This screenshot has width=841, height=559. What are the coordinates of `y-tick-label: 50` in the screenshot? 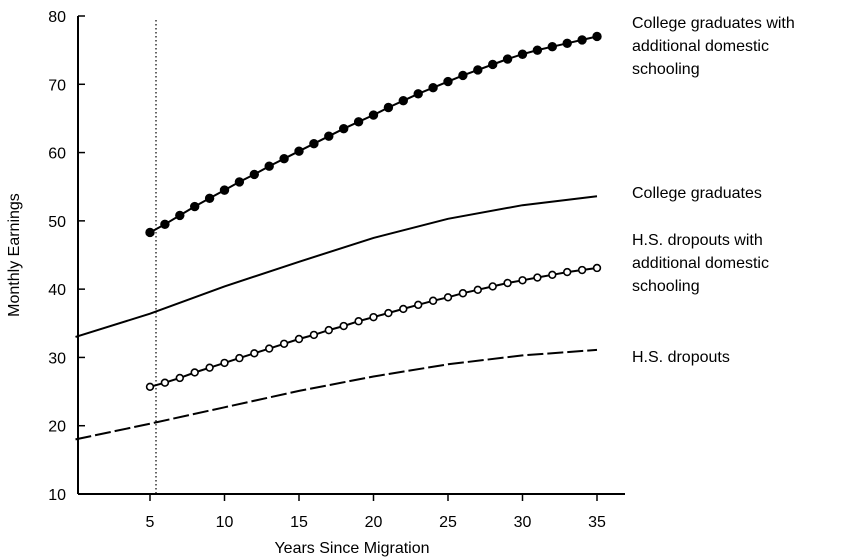 It's located at (57, 222).